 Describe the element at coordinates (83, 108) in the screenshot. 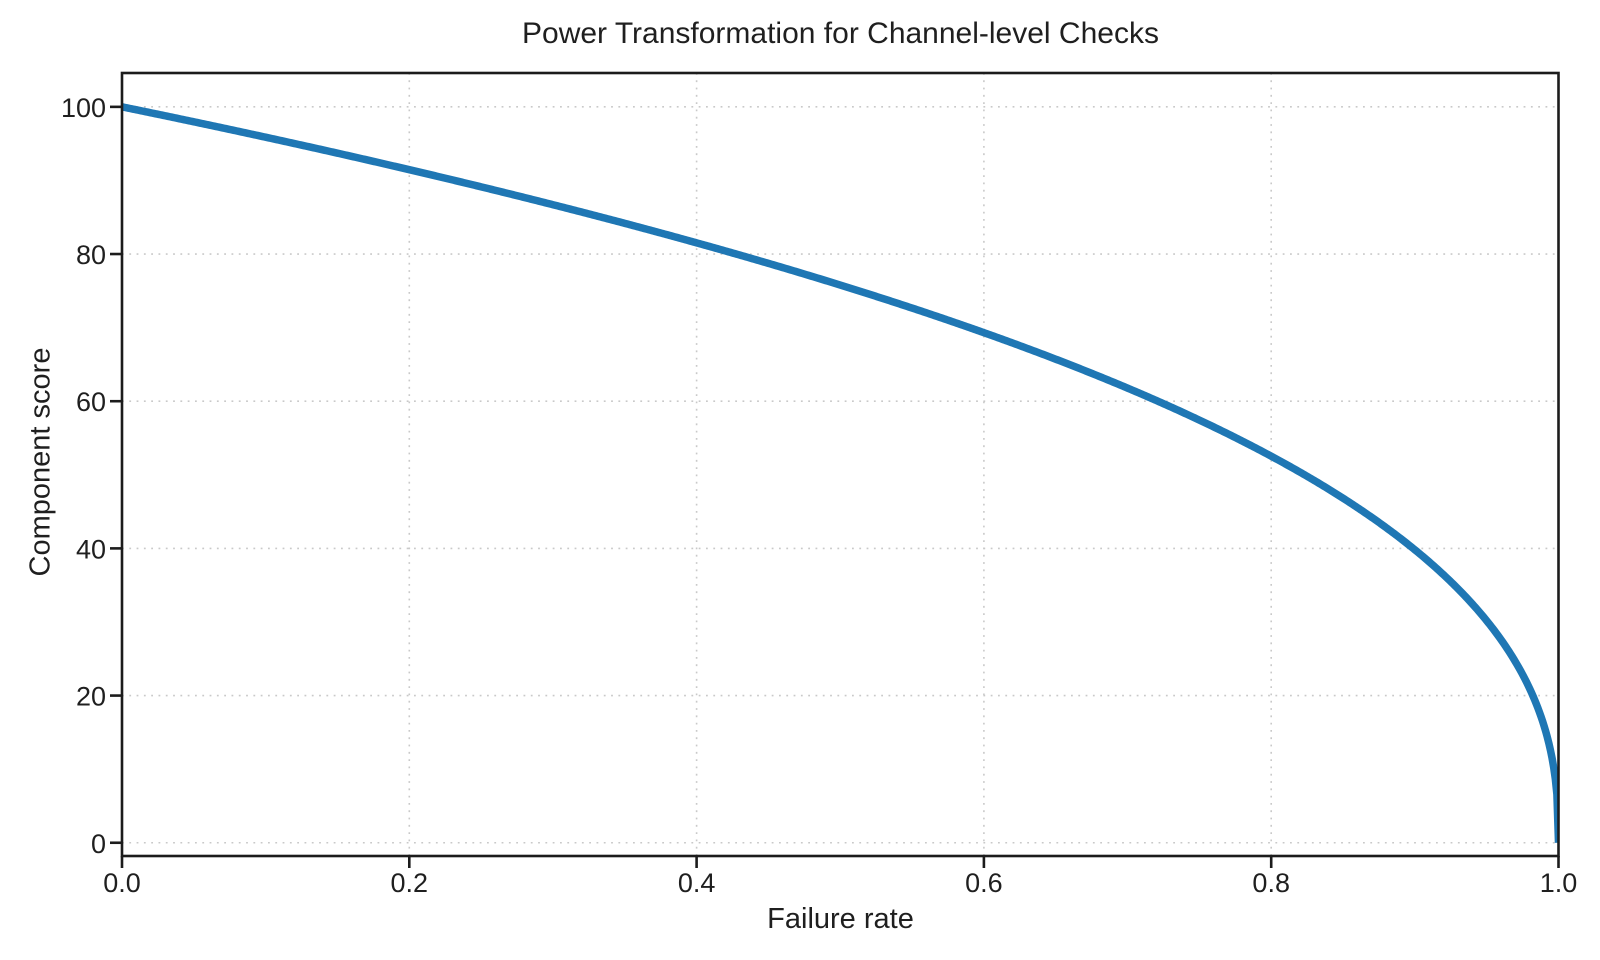

I see `y-tick-label: 100` at that location.